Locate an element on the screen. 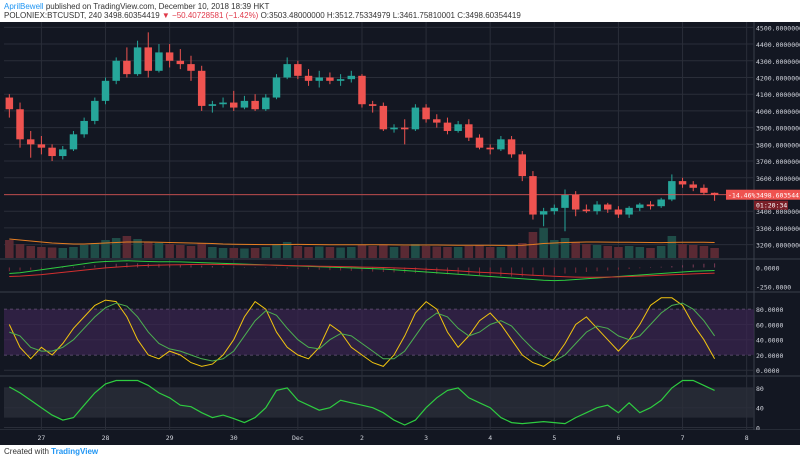  last-price-label: 3498.60354419 is located at coordinates (778, 196).